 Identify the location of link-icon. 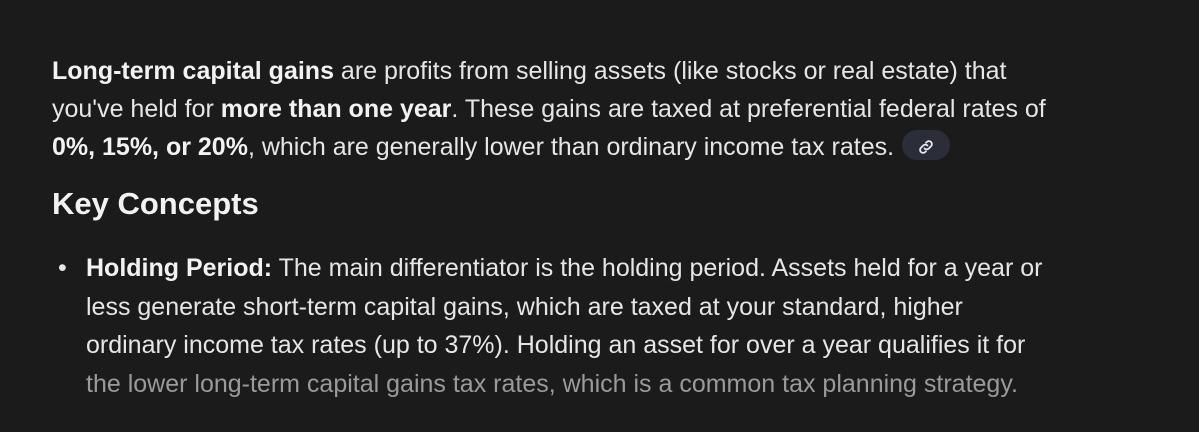
(926, 146).